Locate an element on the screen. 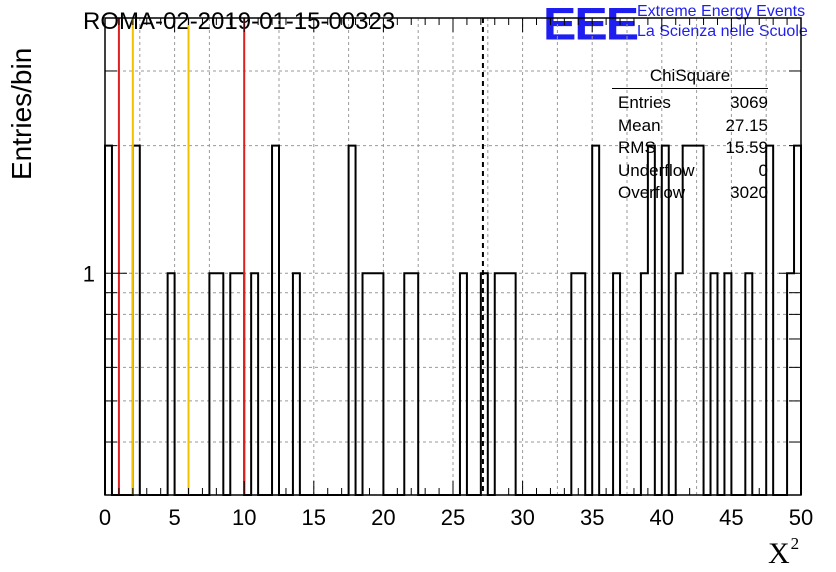 The height and width of the screenshot is (572, 836). x-axis-label: X2 is located at coordinates (783, 552).